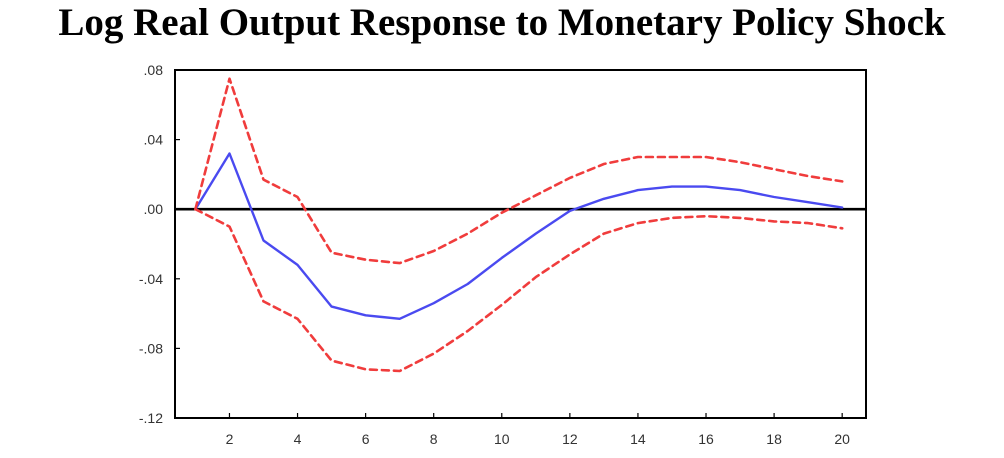 Image resolution: width=1004 pixels, height=458 pixels. Describe the element at coordinates (366, 439) in the screenshot. I see `x-tick-label: 6` at that location.